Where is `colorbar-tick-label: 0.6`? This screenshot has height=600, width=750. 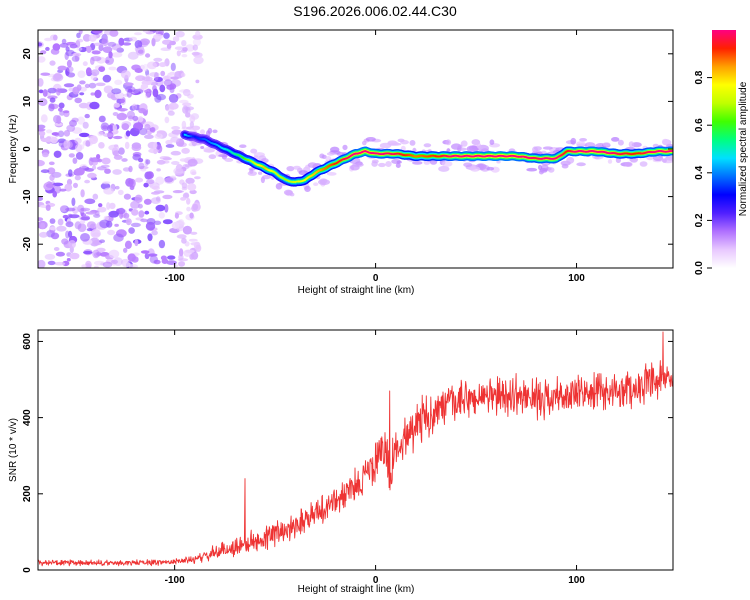
colorbar-tick-label: 0.6 is located at coordinates (699, 125).